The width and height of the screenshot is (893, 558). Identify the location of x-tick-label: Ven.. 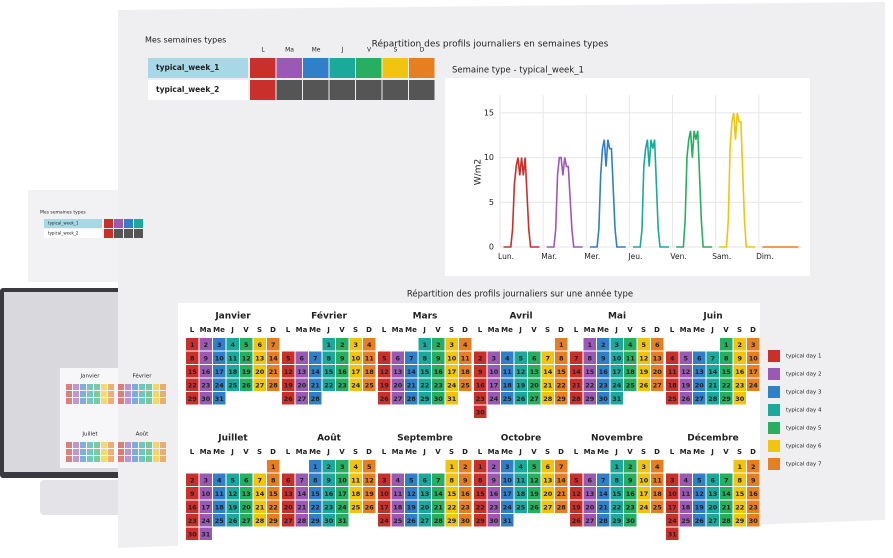
(678, 256).